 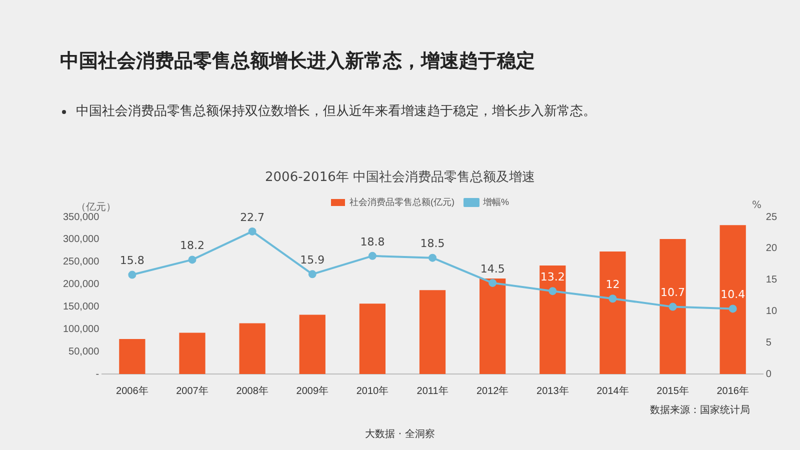 What do you see at coordinates (192, 390) in the screenshot?
I see `x-tick-label: 2007年` at bounding box center [192, 390].